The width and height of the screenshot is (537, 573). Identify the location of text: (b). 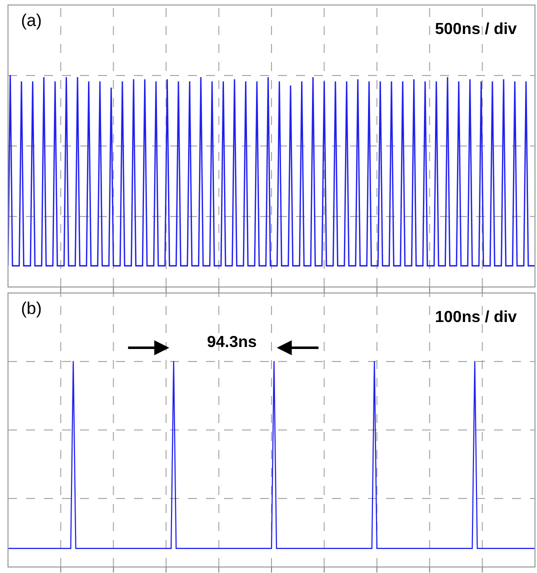
(31, 308).